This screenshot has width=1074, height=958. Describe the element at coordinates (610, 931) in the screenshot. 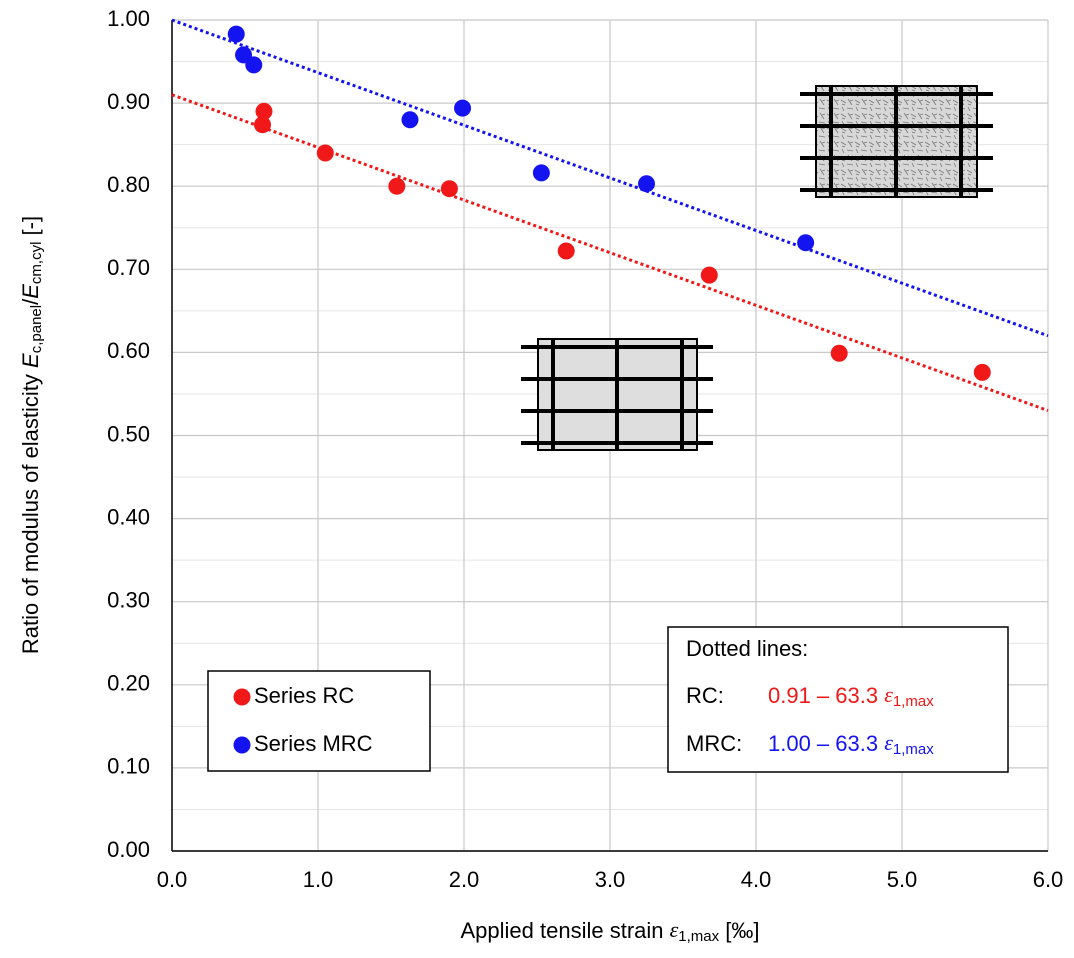

I see `x-axis-label: Applied tensile strain ε1,max [‰]` at that location.